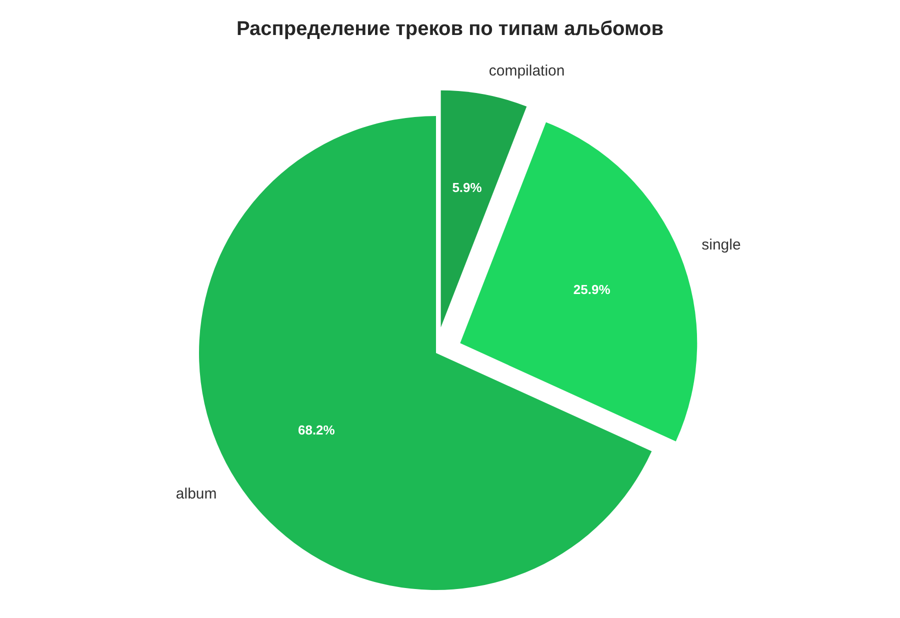 This screenshot has width=900, height=618. I want to click on data-label: 25.9%, so click(592, 290).